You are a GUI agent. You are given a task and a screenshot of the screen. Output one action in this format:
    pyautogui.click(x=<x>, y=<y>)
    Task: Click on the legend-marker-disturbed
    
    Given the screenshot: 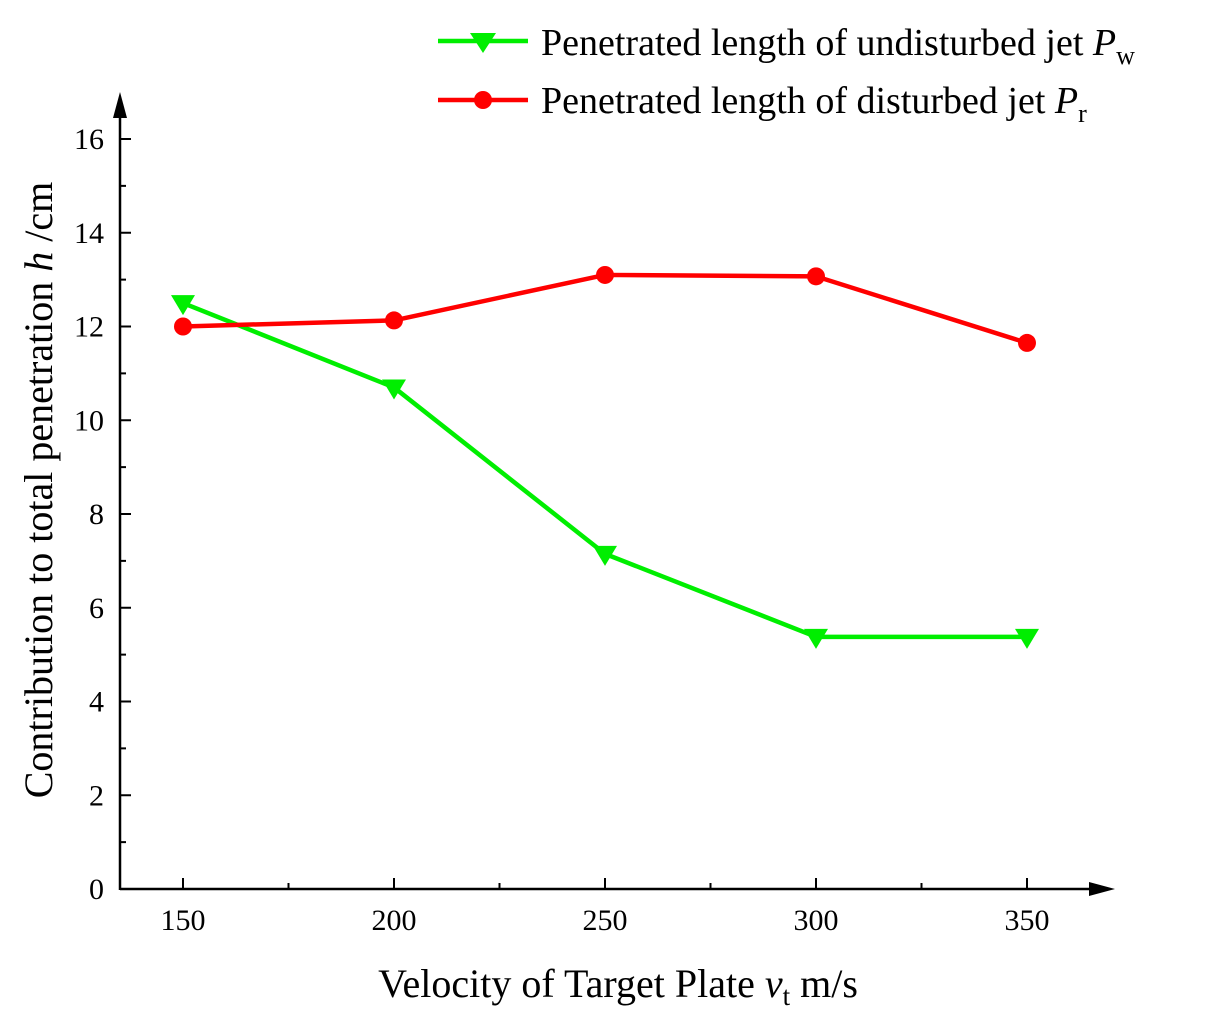 What is the action you would take?
    pyautogui.click(x=483, y=100)
    